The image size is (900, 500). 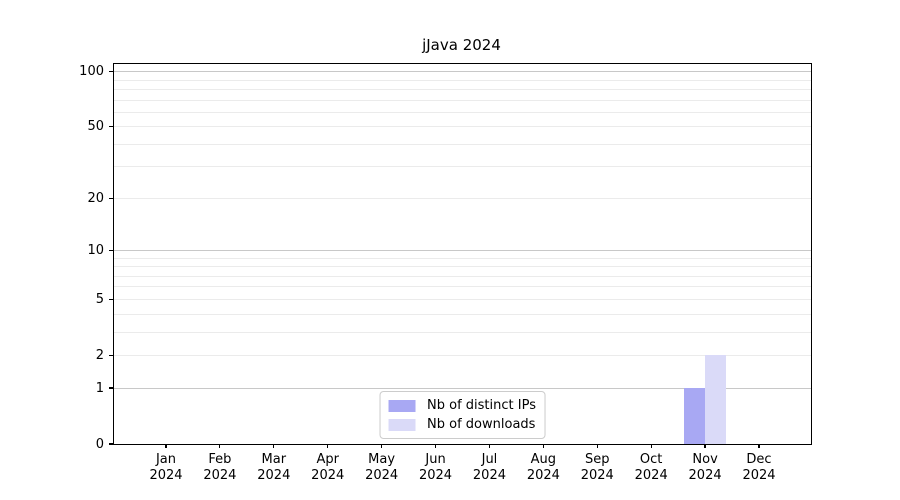 What do you see at coordinates (99, 444) in the screenshot?
I see `y-axis-tick-label: 0` at bounding box center [99, 444].